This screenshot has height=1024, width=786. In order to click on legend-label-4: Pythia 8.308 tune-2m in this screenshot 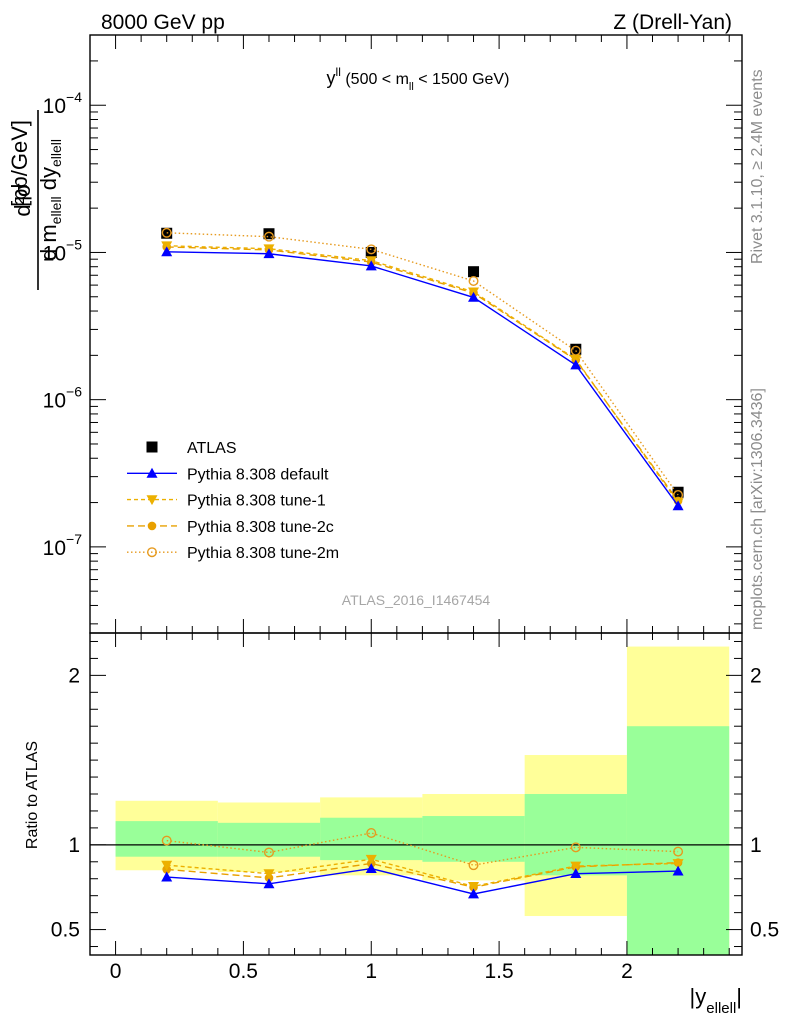, I will do `click(263, 553)`.